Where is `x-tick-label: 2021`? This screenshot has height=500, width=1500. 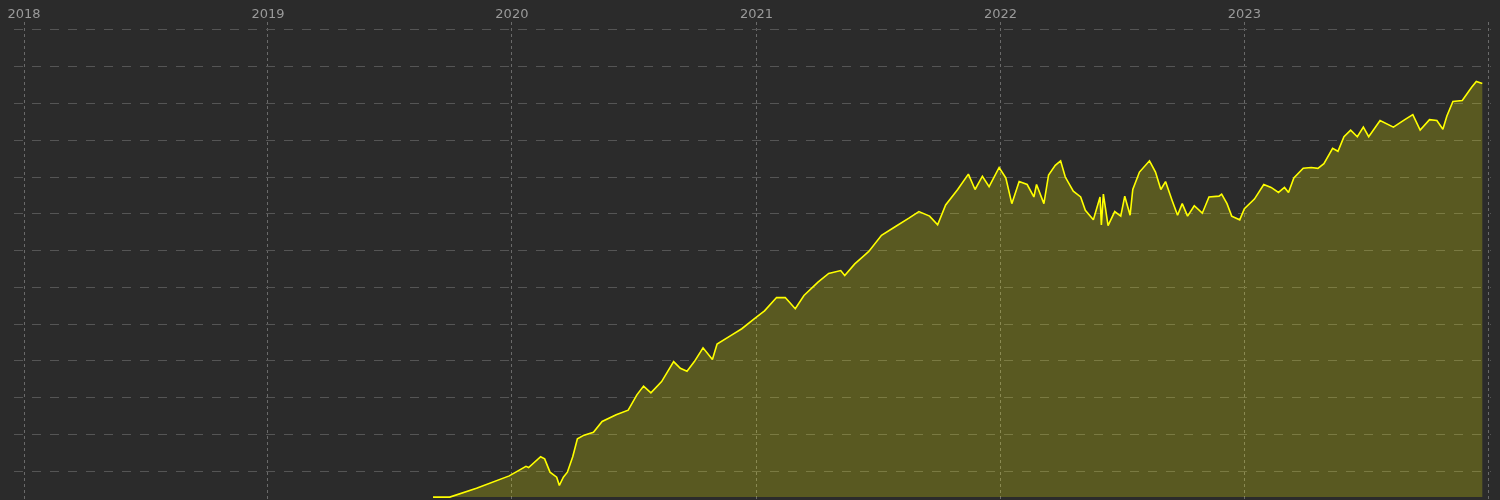 x-tick-label: 2021 is located at coordinates (756, 14).